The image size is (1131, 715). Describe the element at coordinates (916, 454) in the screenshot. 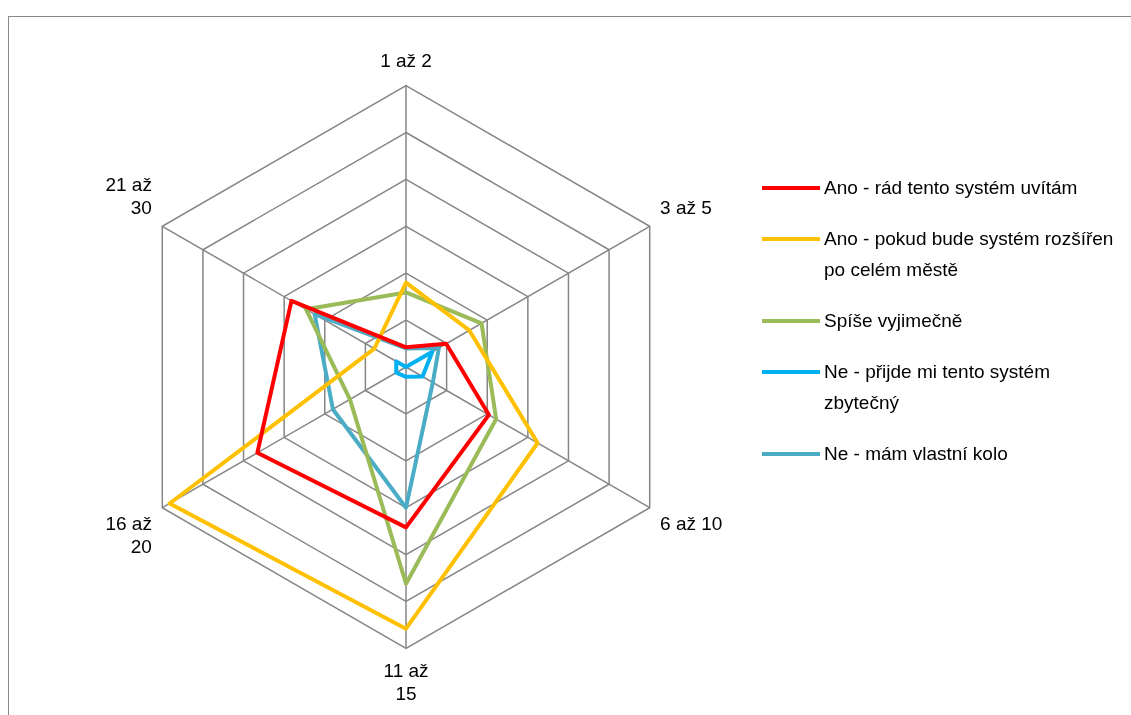

I see `legend-label: Ne - mám vlastní kolo` at that location.